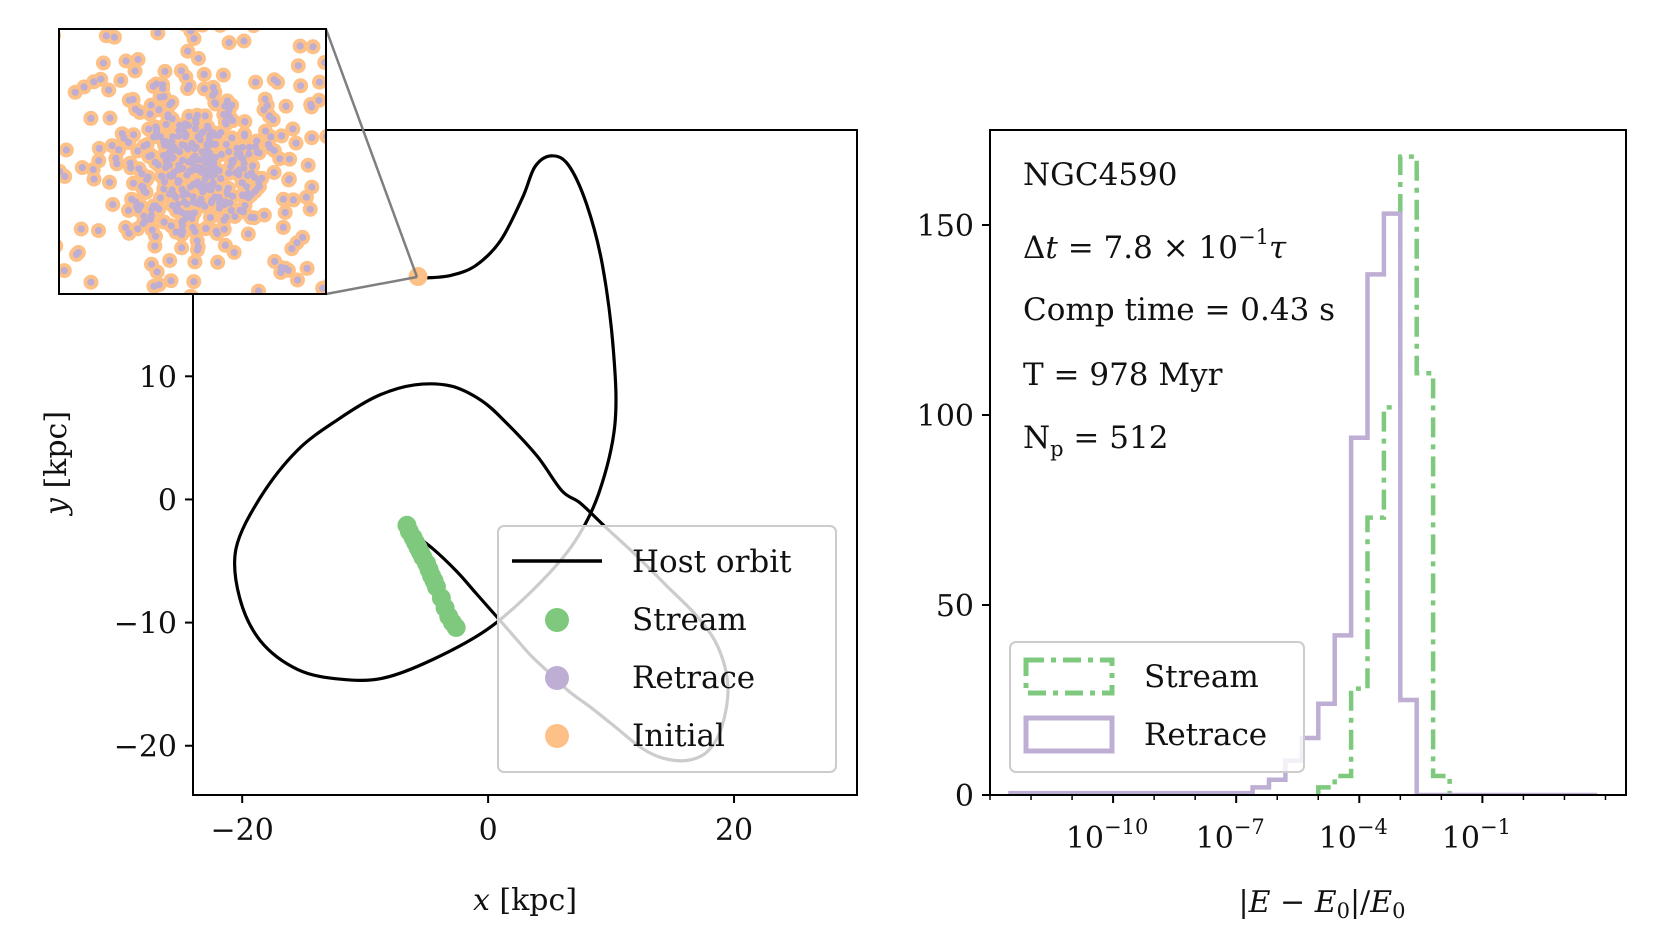 This screenshot has height=943, width=1674. What do you see at coordinates (712, 562) in the screenshot?
I see `legend-host-orbit-label: Host orbit` at bounding box center [712, 562].